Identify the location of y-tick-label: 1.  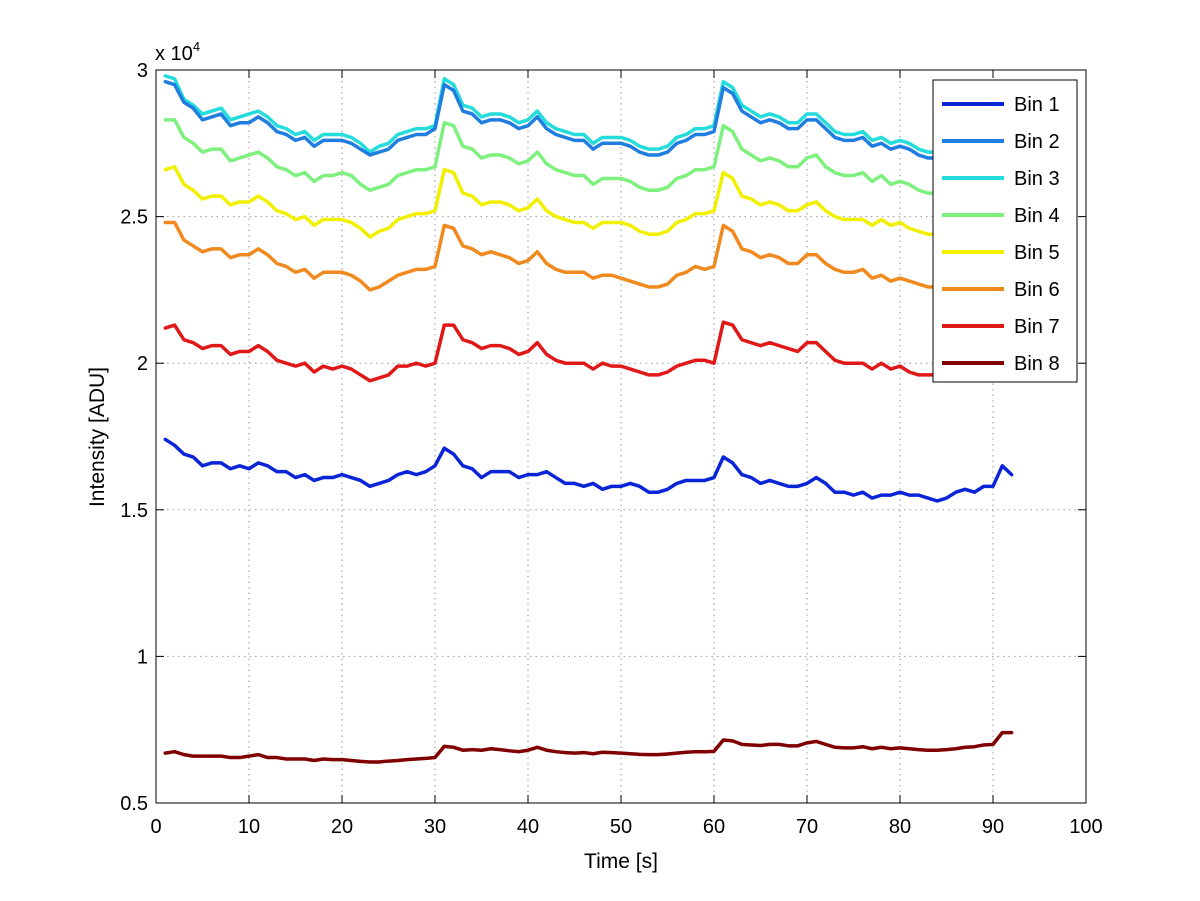
(142, 657).